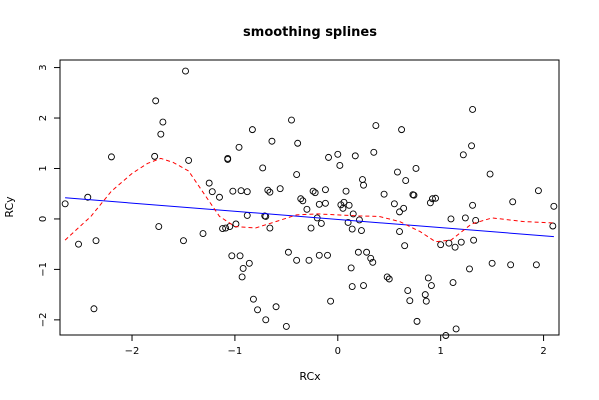 This screenshot has height=400, width=599. What do you see at coordinates (132, 351) in the screenshot?
I see `x-tick-label: −2` at bounding box center [132, 351].